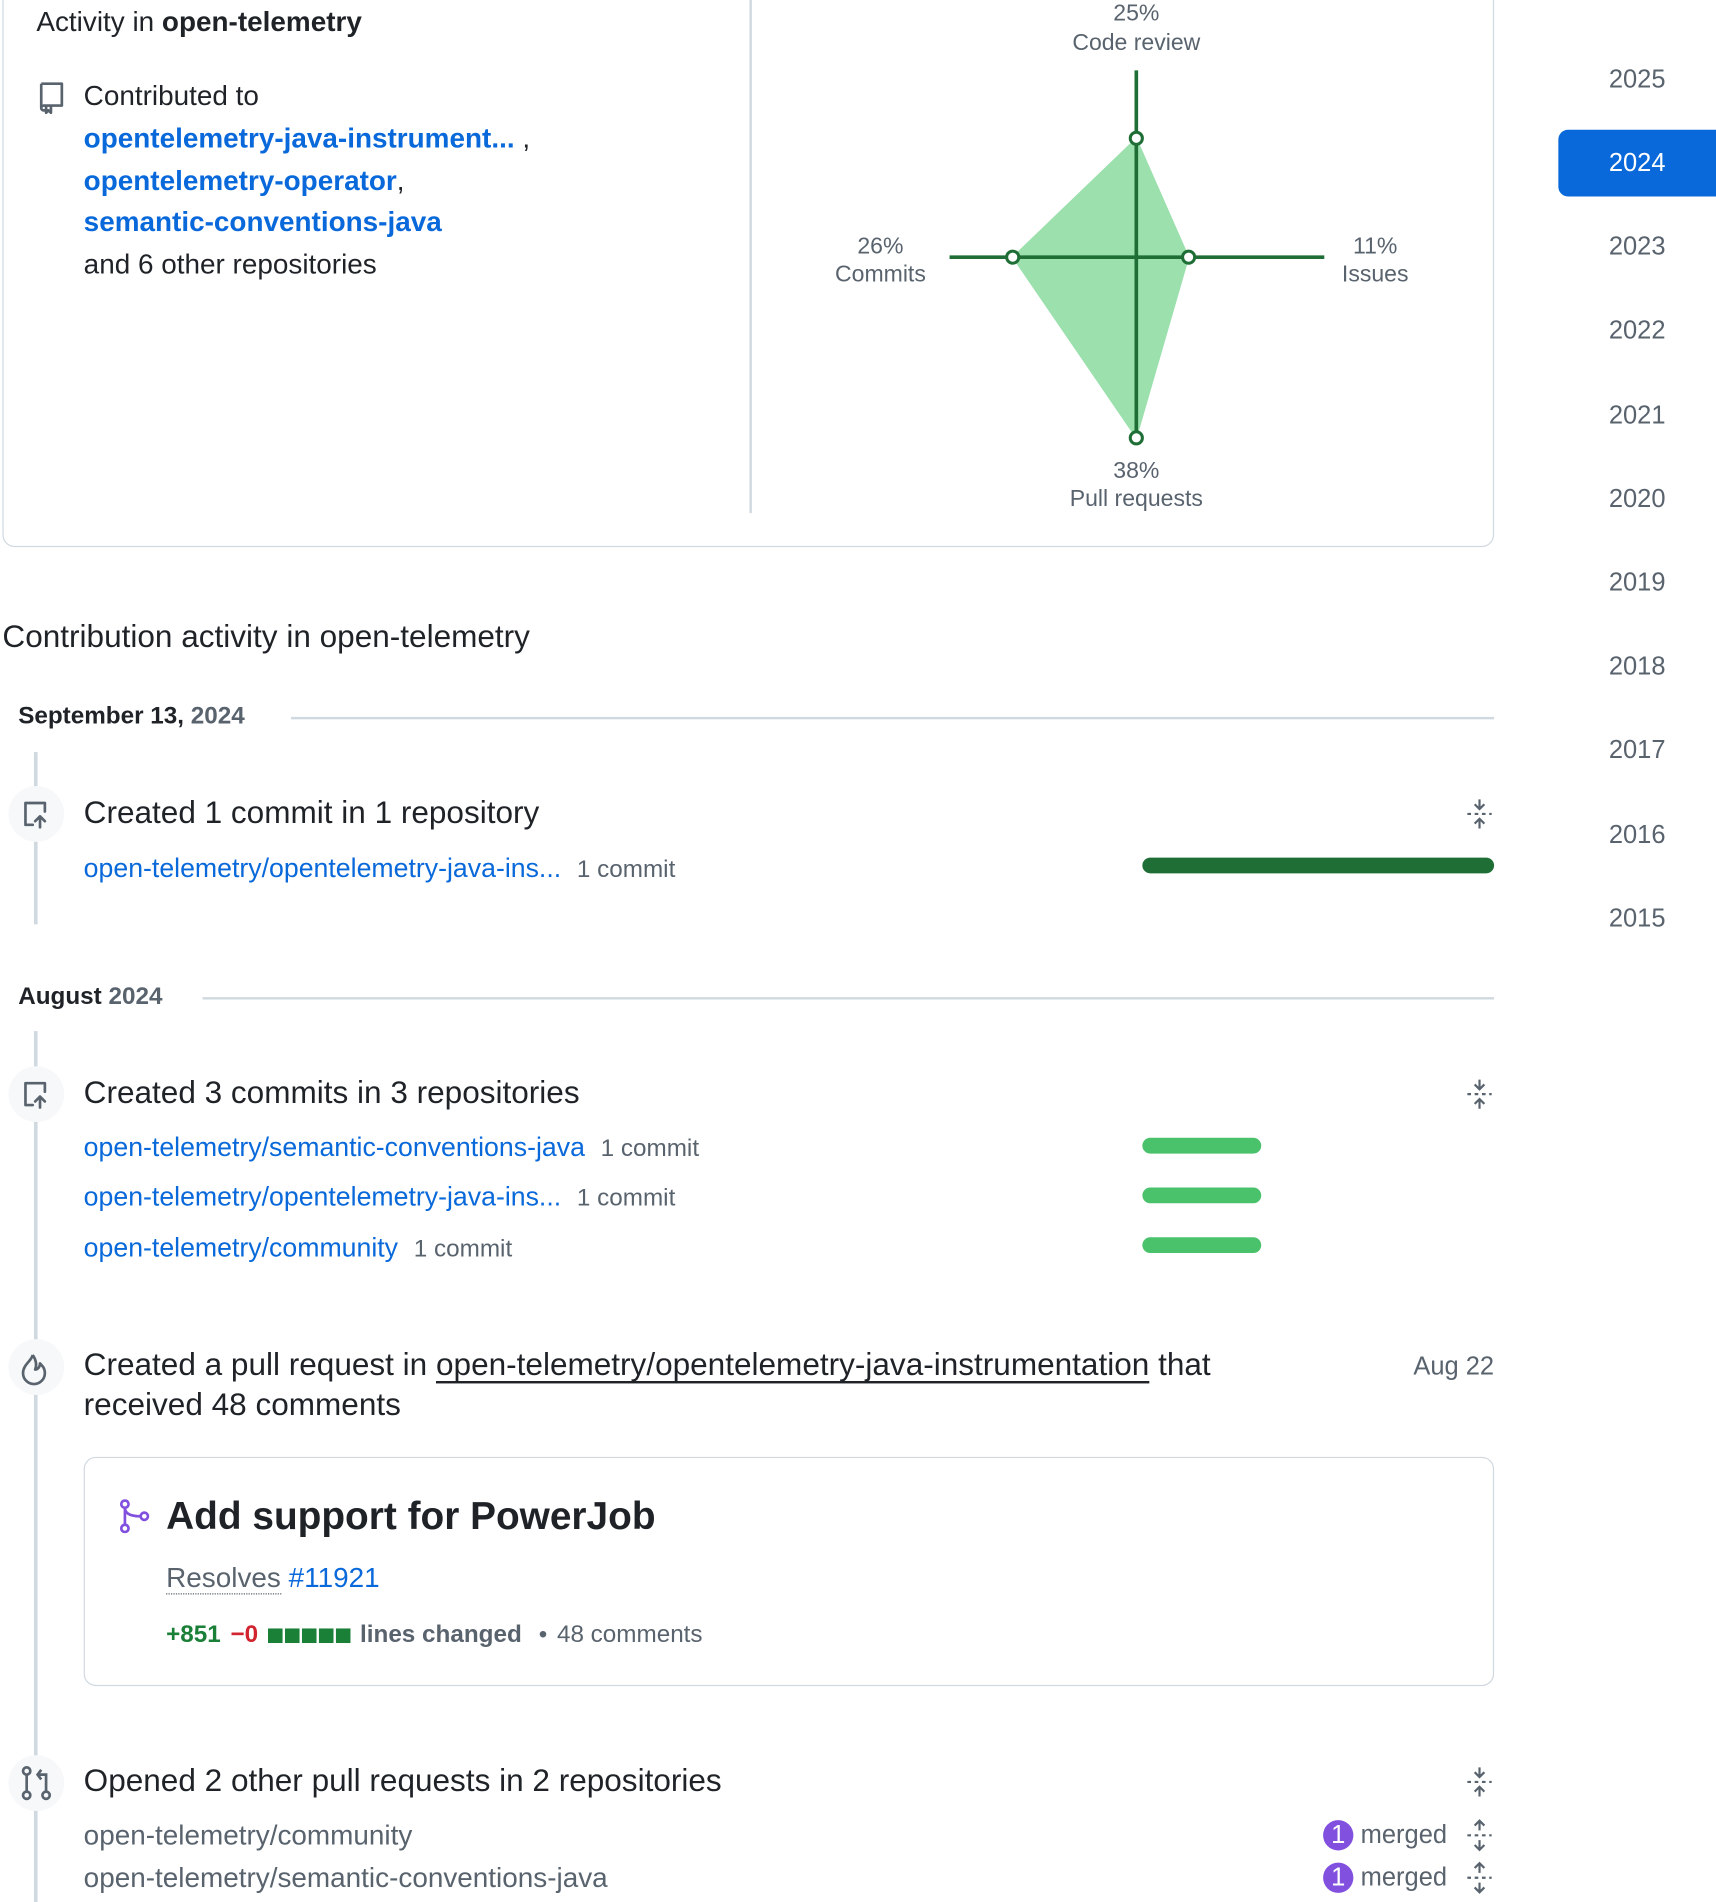 The image size is (1716, 1902). I want to click on contributed-to: Contributed to, so click(171, 95).